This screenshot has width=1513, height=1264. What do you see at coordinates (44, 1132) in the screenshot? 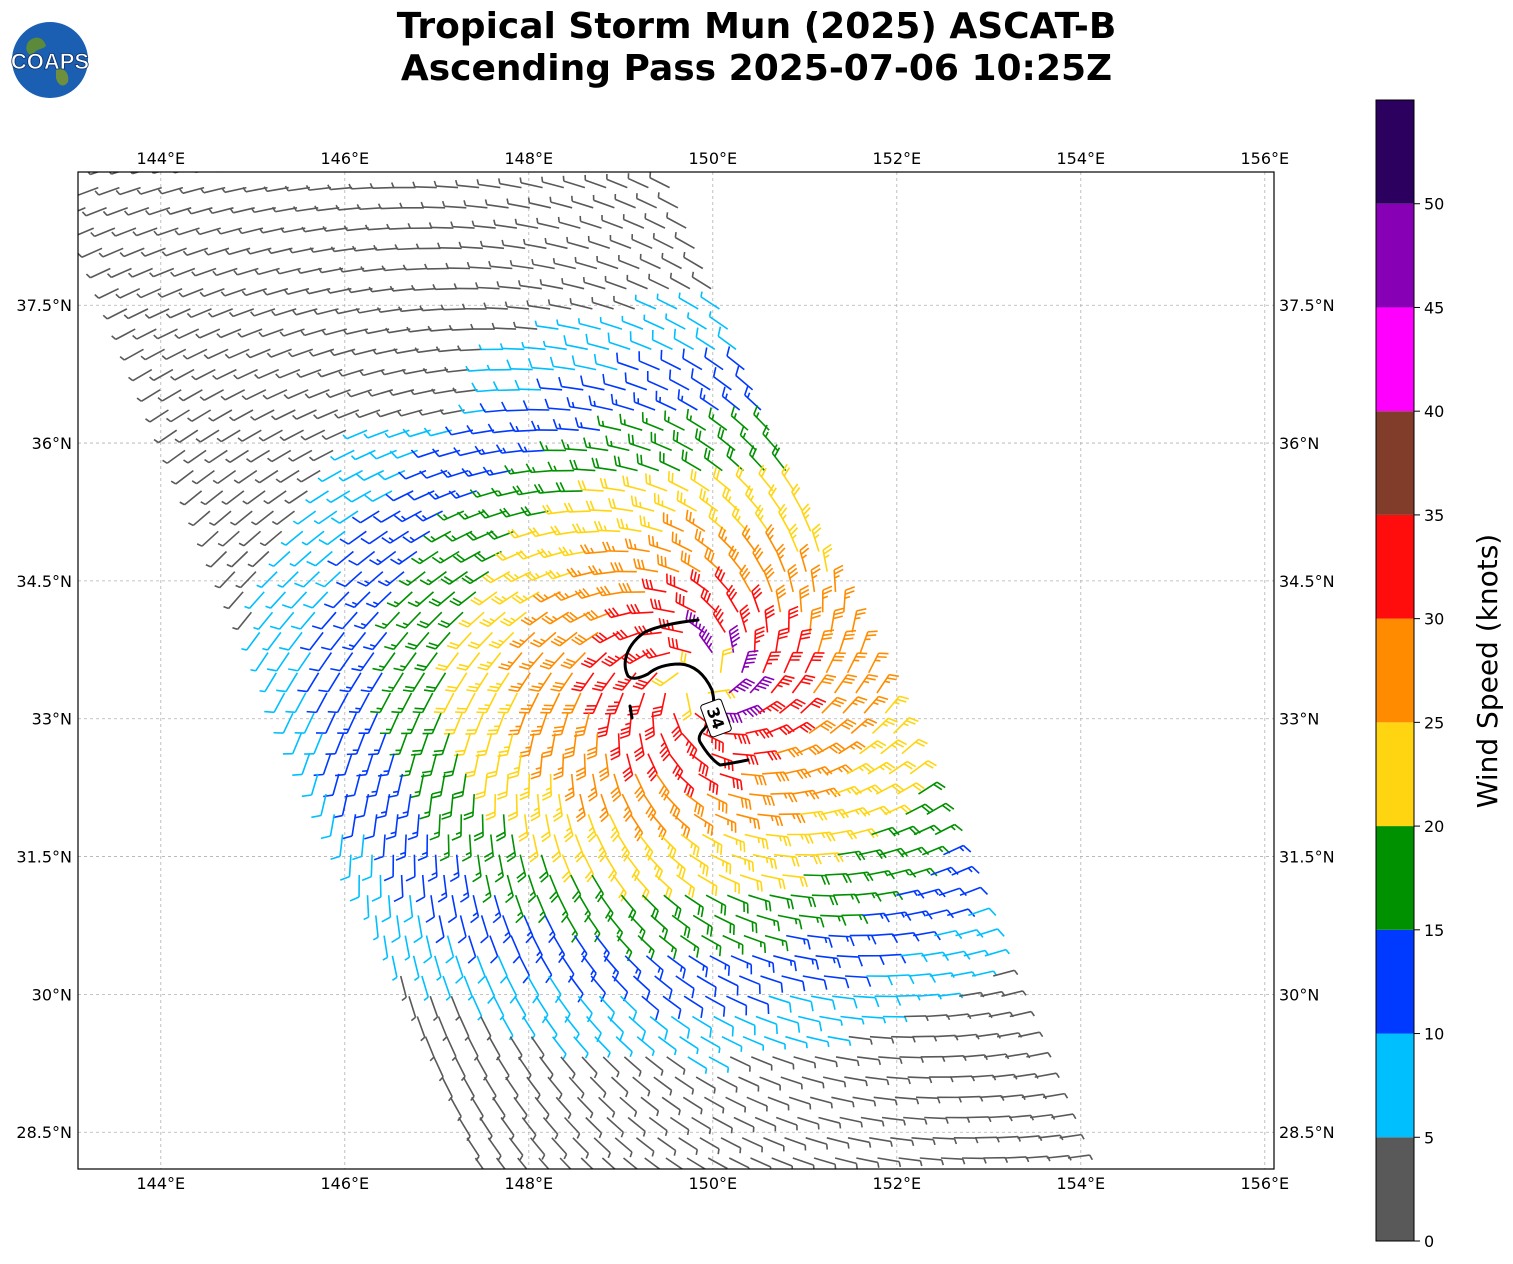
I see `lat-tick-label: 28.5°N` at bounding box center [44, 1132].